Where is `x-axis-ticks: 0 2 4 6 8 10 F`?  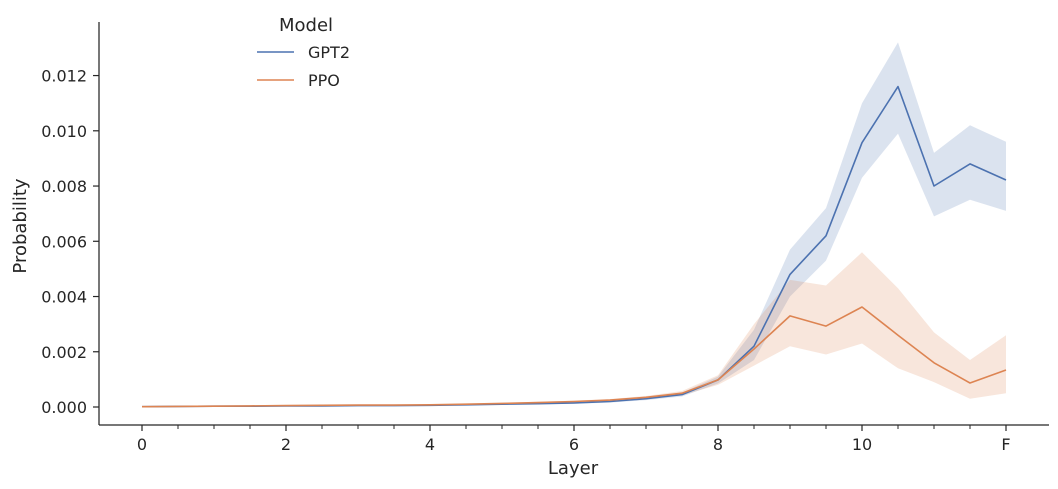
x-axis-ticks: 0 2 4 6 8 10 F is located at coordinates (574, 439).